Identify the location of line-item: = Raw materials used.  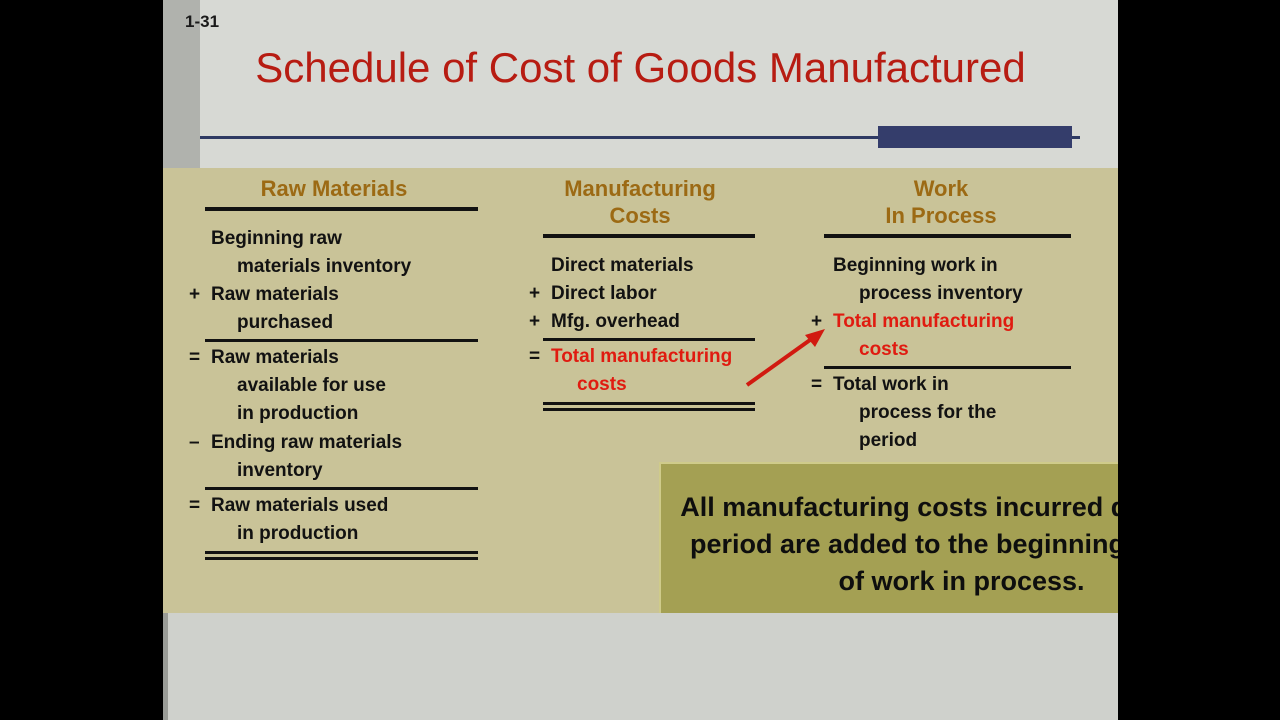
(334, 506).